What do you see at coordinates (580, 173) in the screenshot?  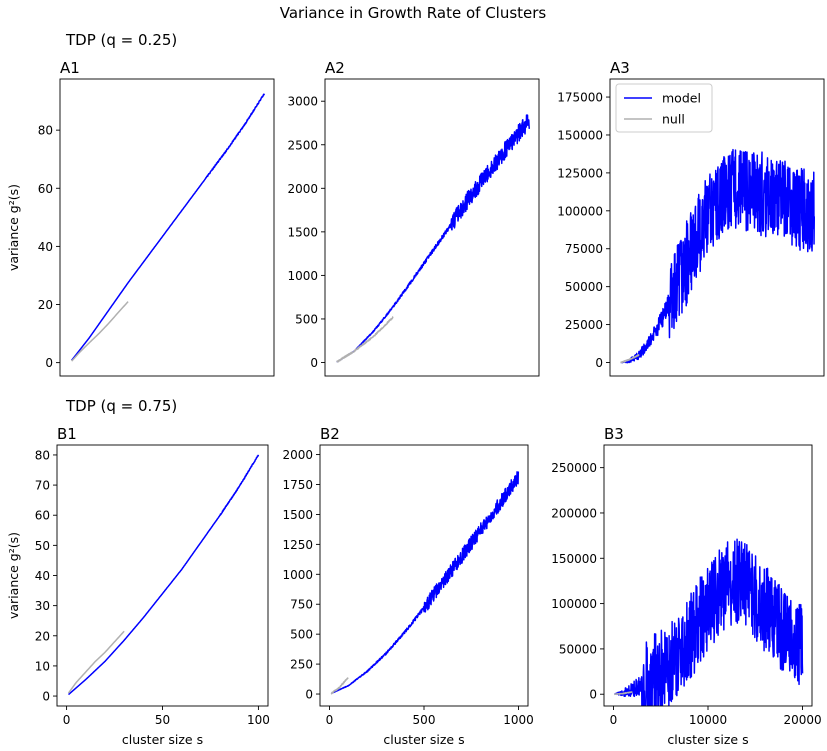 I see `y-tick-label: 125000` at bounding box center [580, 173].